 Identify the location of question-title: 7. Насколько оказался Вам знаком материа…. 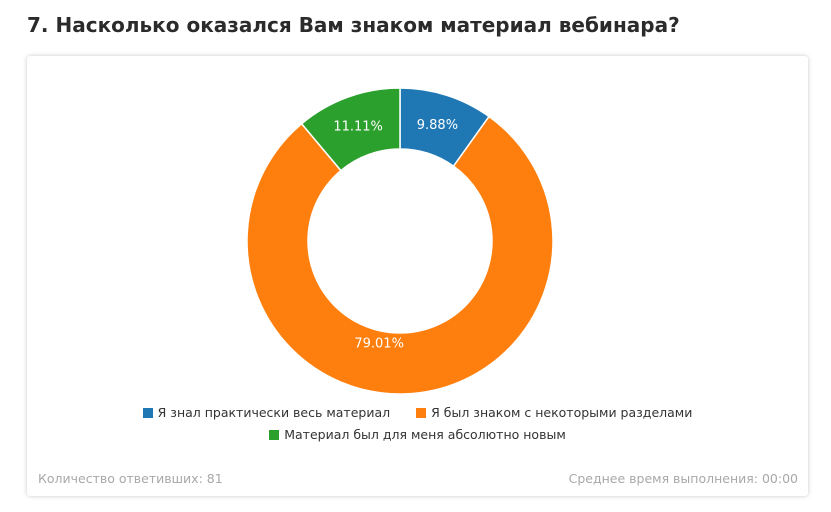
(353, 25).